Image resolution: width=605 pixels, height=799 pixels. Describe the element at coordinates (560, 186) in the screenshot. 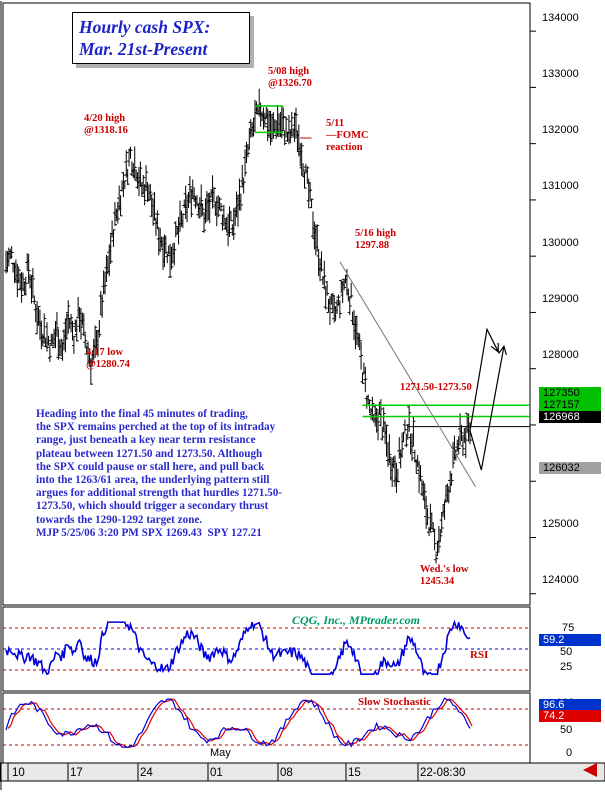

I see `price-axis-label: 131000` at that location.